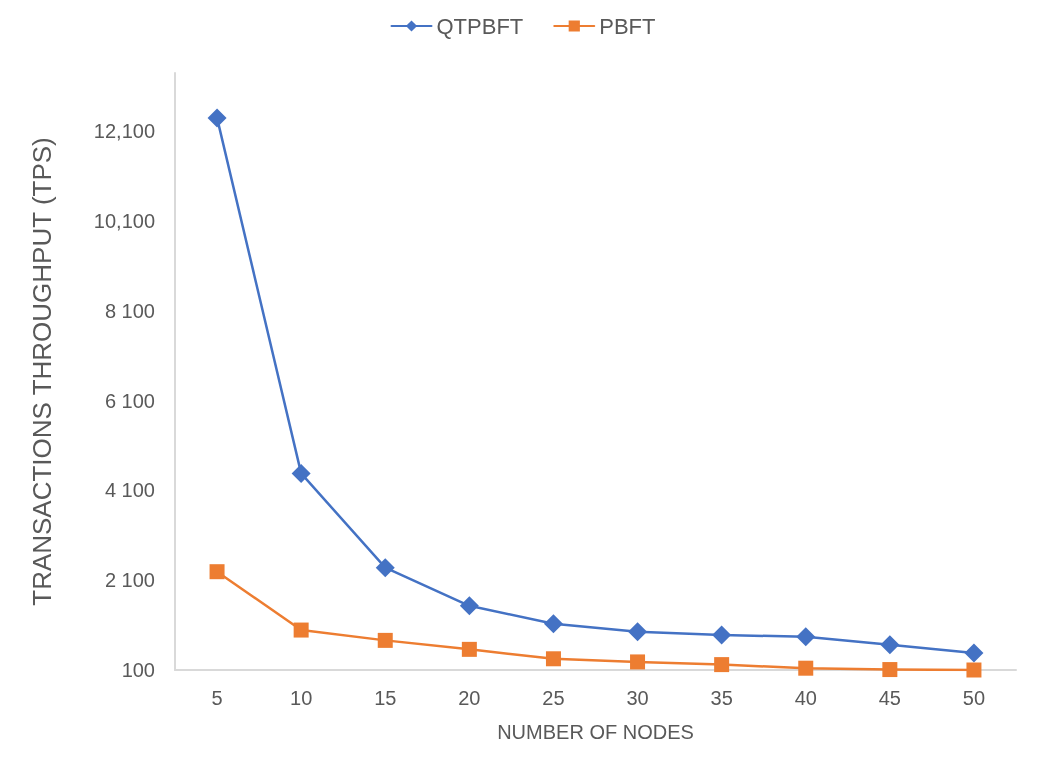 This screenshot has height=769, width=1046. I want to click on x-tick-label: 20, so click(469, 698).